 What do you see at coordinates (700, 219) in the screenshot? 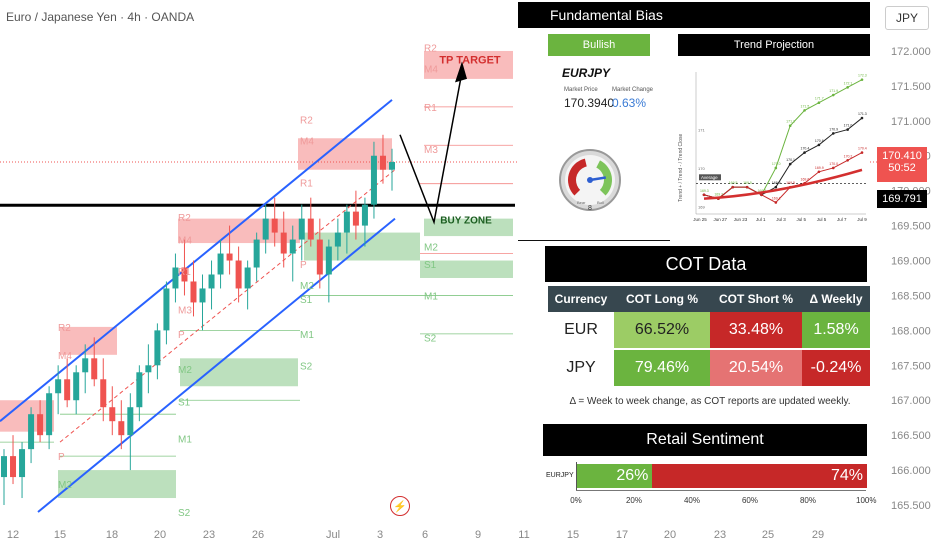
I see `trend-x-tick: Jun 25` at bounding box center [700, 219].